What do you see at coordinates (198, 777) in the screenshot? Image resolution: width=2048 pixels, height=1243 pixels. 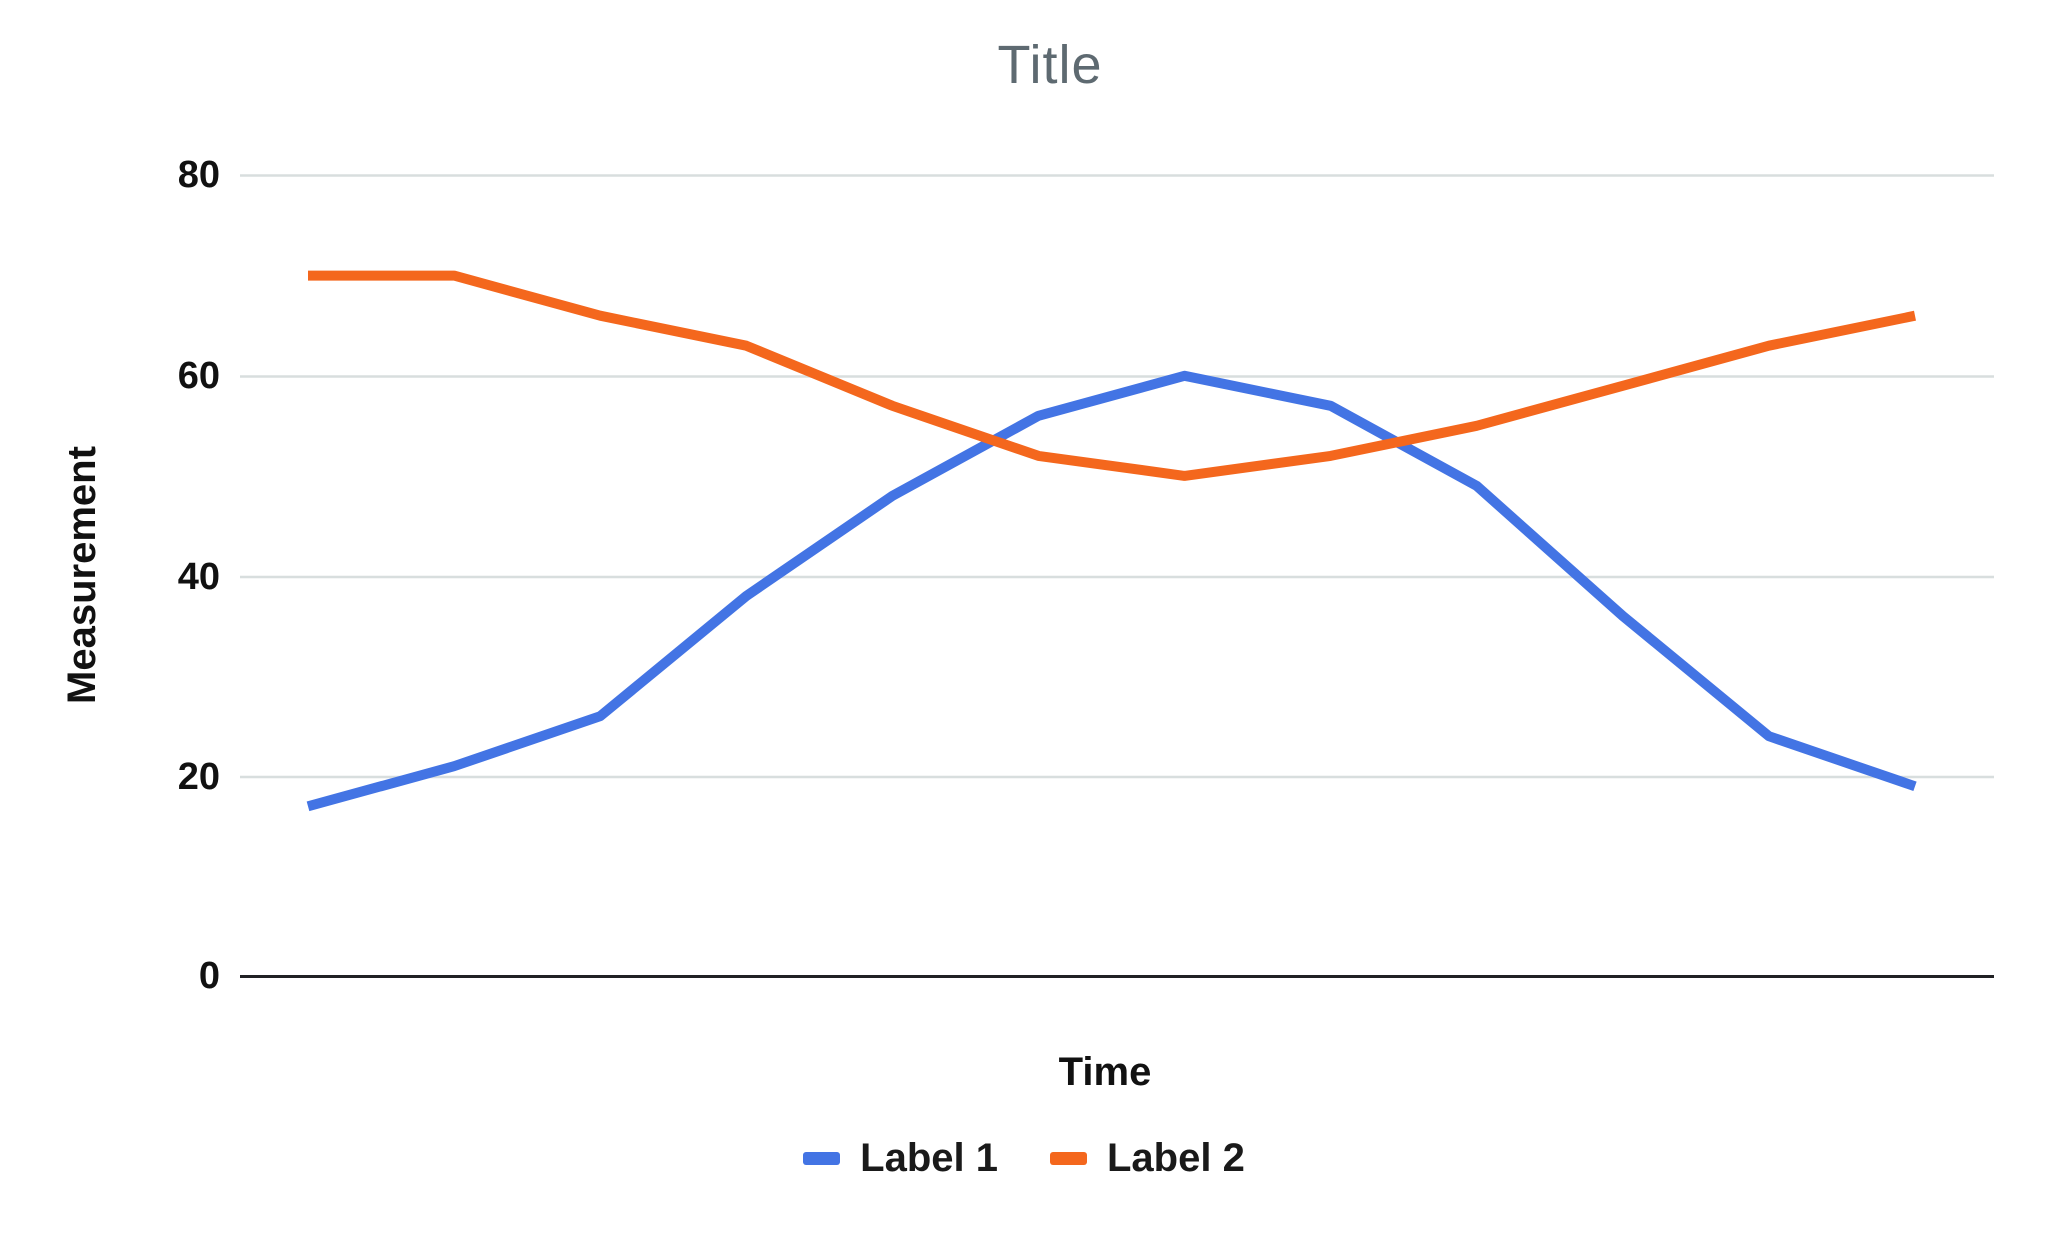 I see `y-tick-label-20: 20` at bounding box center [198, 777].